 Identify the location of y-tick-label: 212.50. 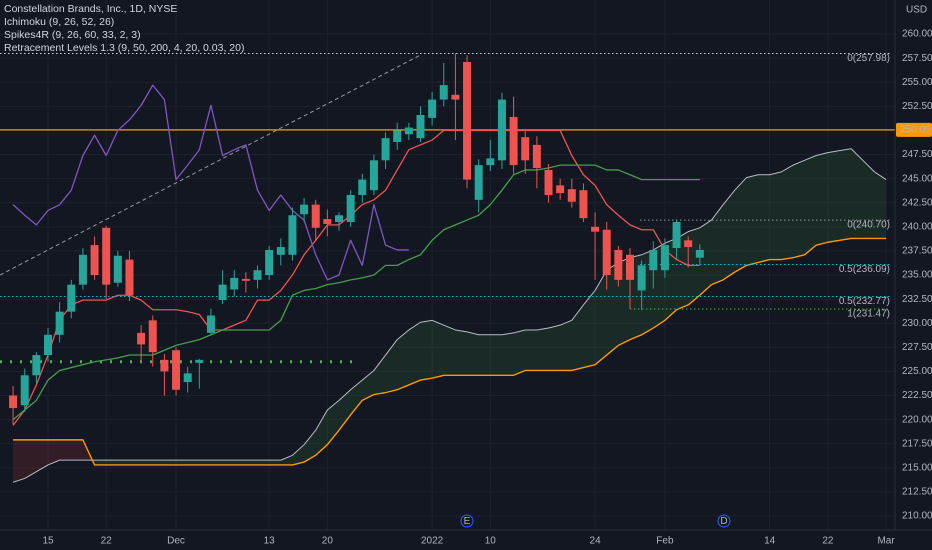
(917, 492).